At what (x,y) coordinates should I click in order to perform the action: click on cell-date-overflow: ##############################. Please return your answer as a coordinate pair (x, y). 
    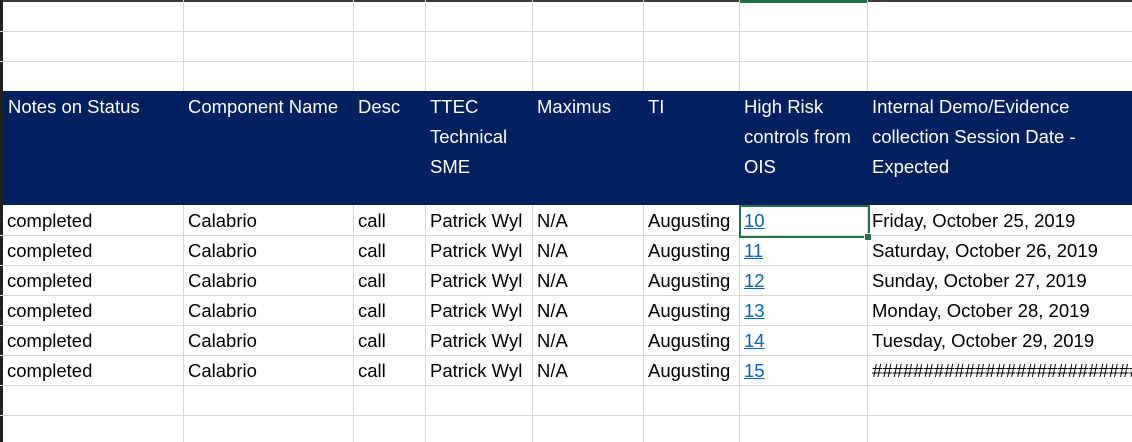
    Looking at the image, I should click on (1002, 370).